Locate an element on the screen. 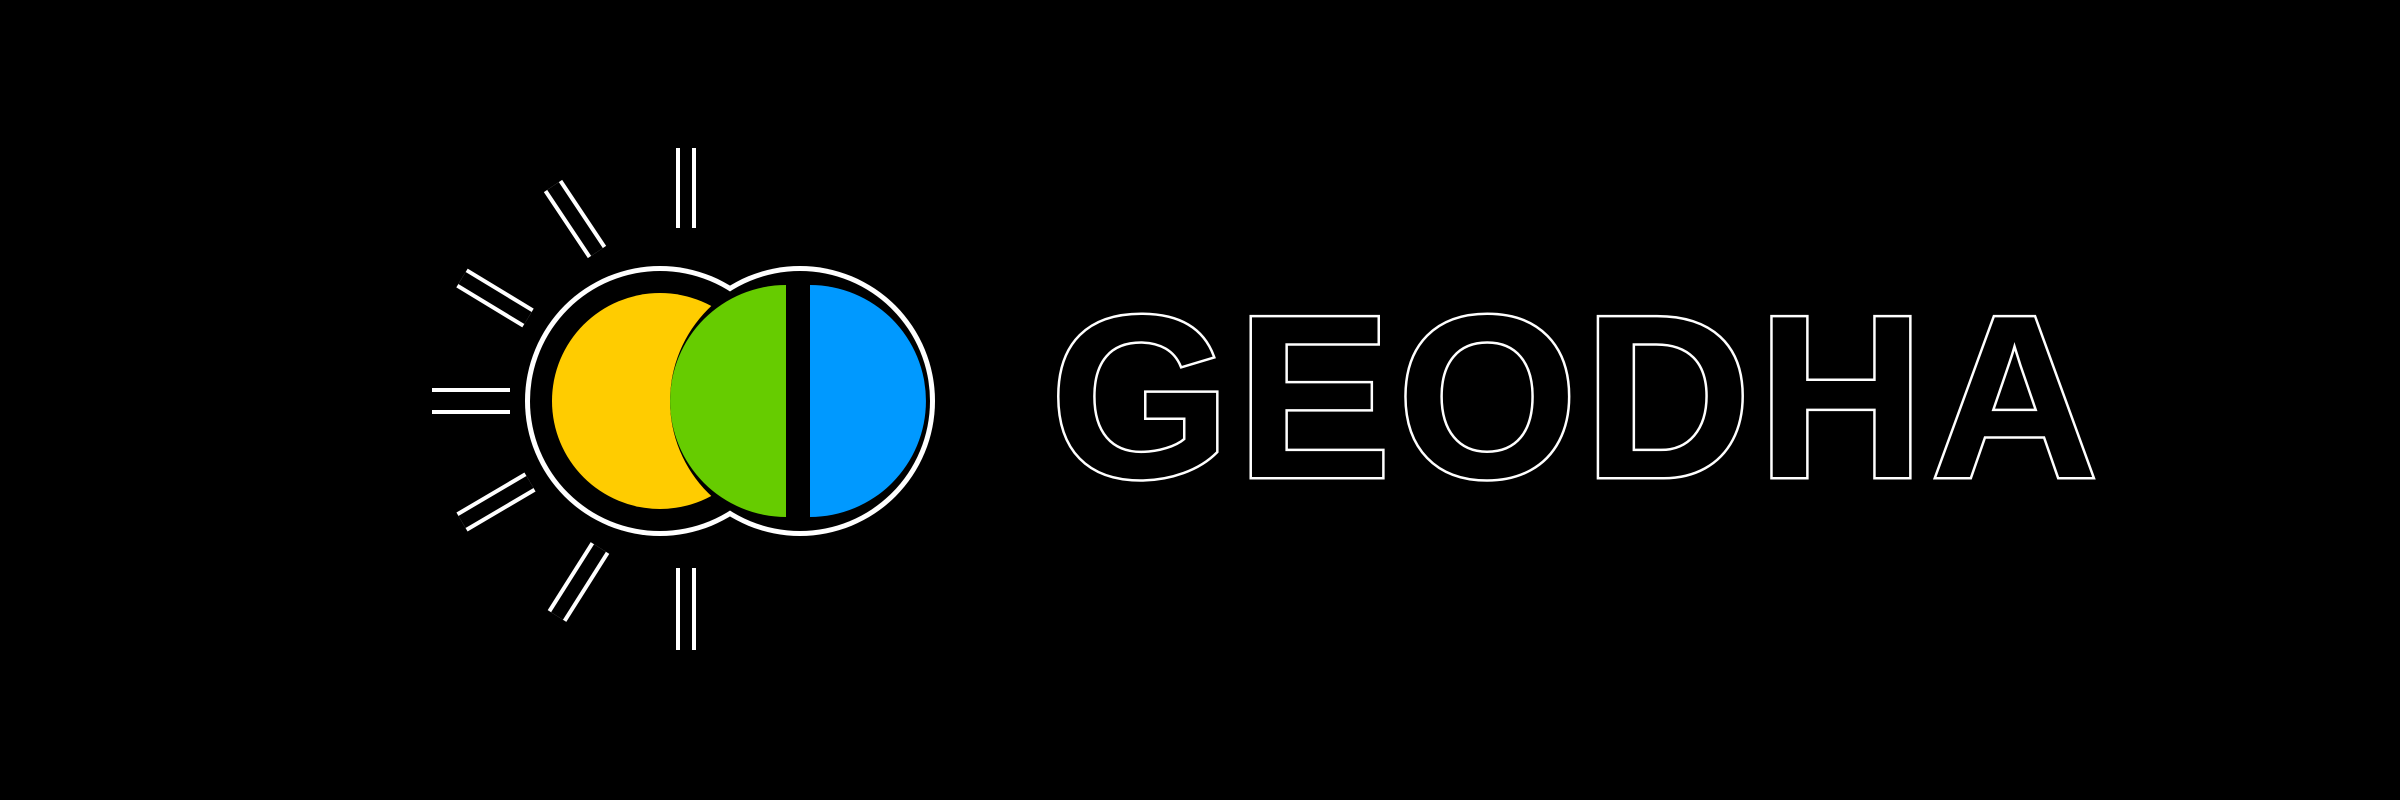 Image resolution: width=2400 pixels, height=800 pixels. globe is located at coordinates (800, 401).